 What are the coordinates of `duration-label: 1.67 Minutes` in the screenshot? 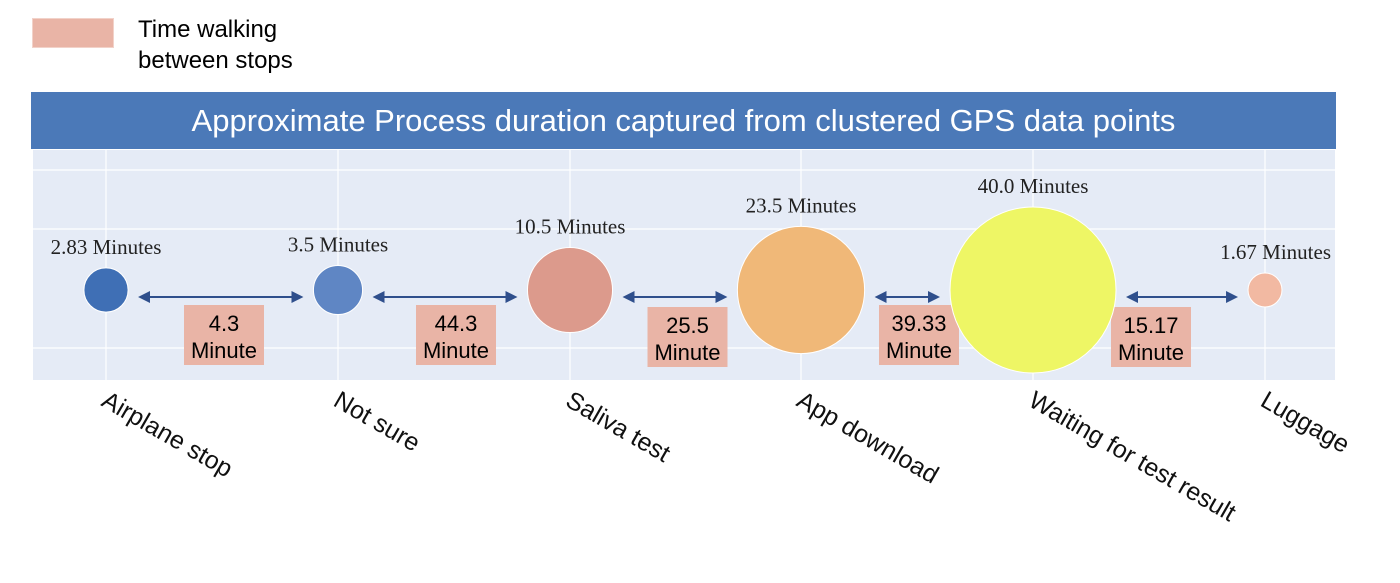 It's located at (1275, 252).